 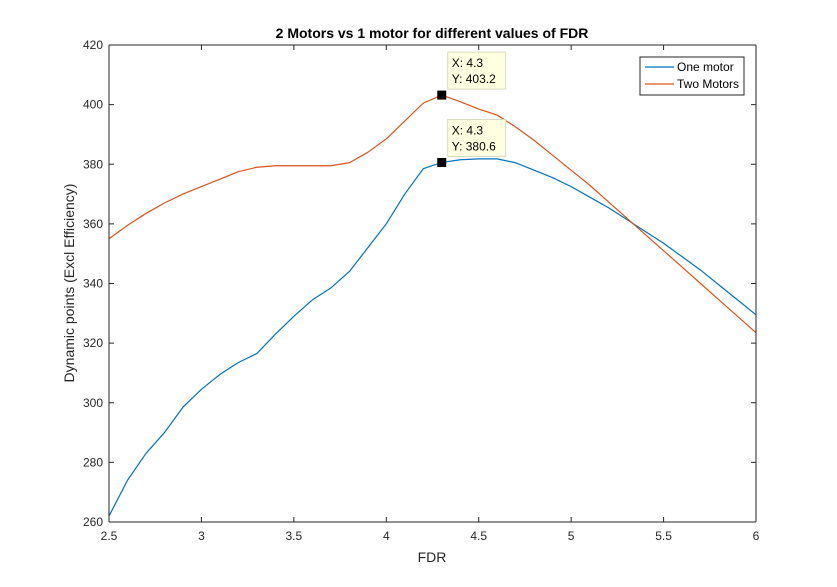 I want to click on legend-box, so click(x=692, y=76).